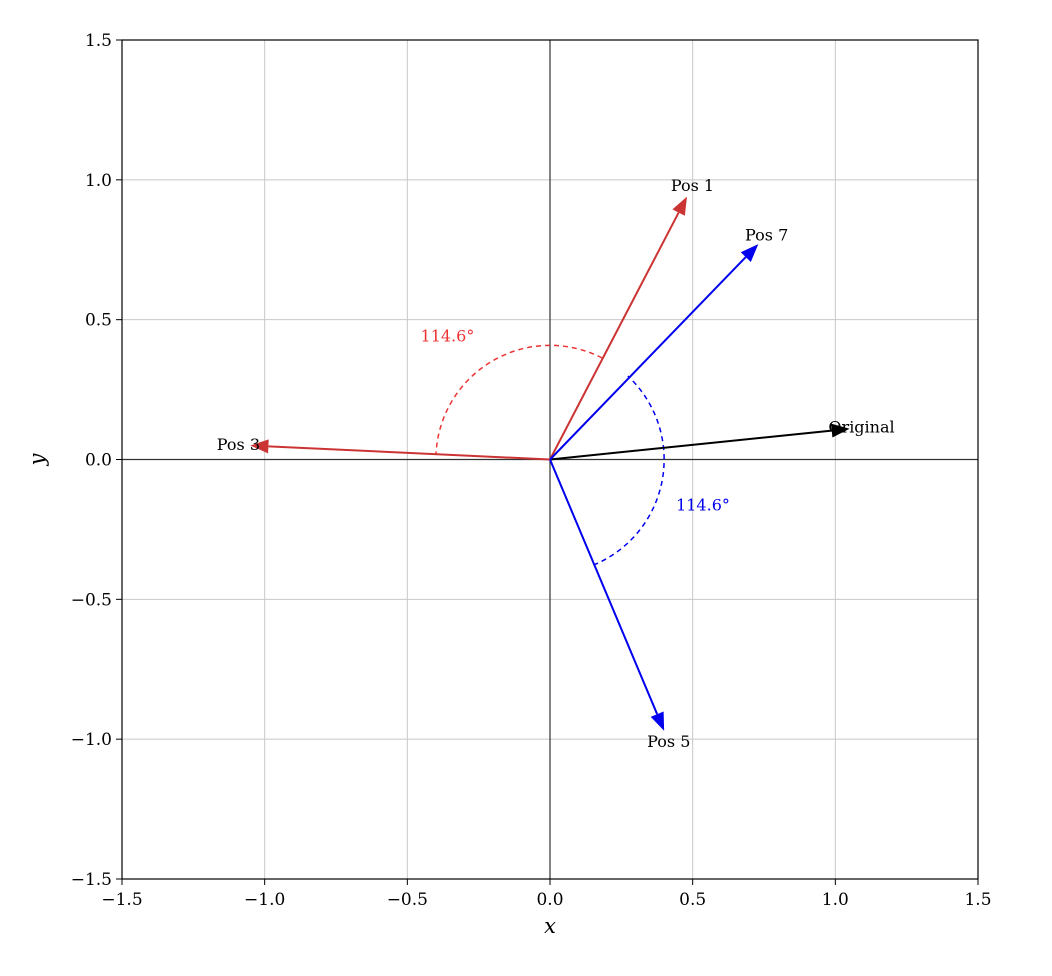 This screenshot has width=1052, height=976. Describe the element at coordinates (977, 900) in the screenshot. I see `x-tick-label: 1.5` at that location.